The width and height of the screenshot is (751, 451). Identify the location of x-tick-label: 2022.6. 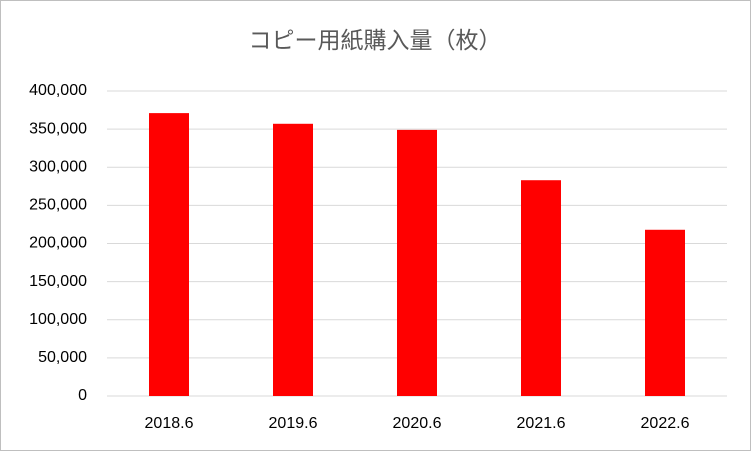
(665, 423).